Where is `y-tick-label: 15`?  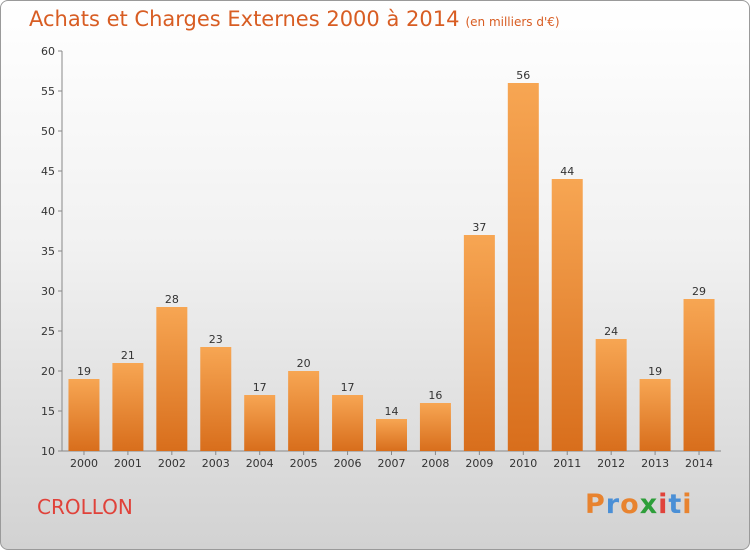 y-tick-label: 15 is located at coordinates (48, 411).